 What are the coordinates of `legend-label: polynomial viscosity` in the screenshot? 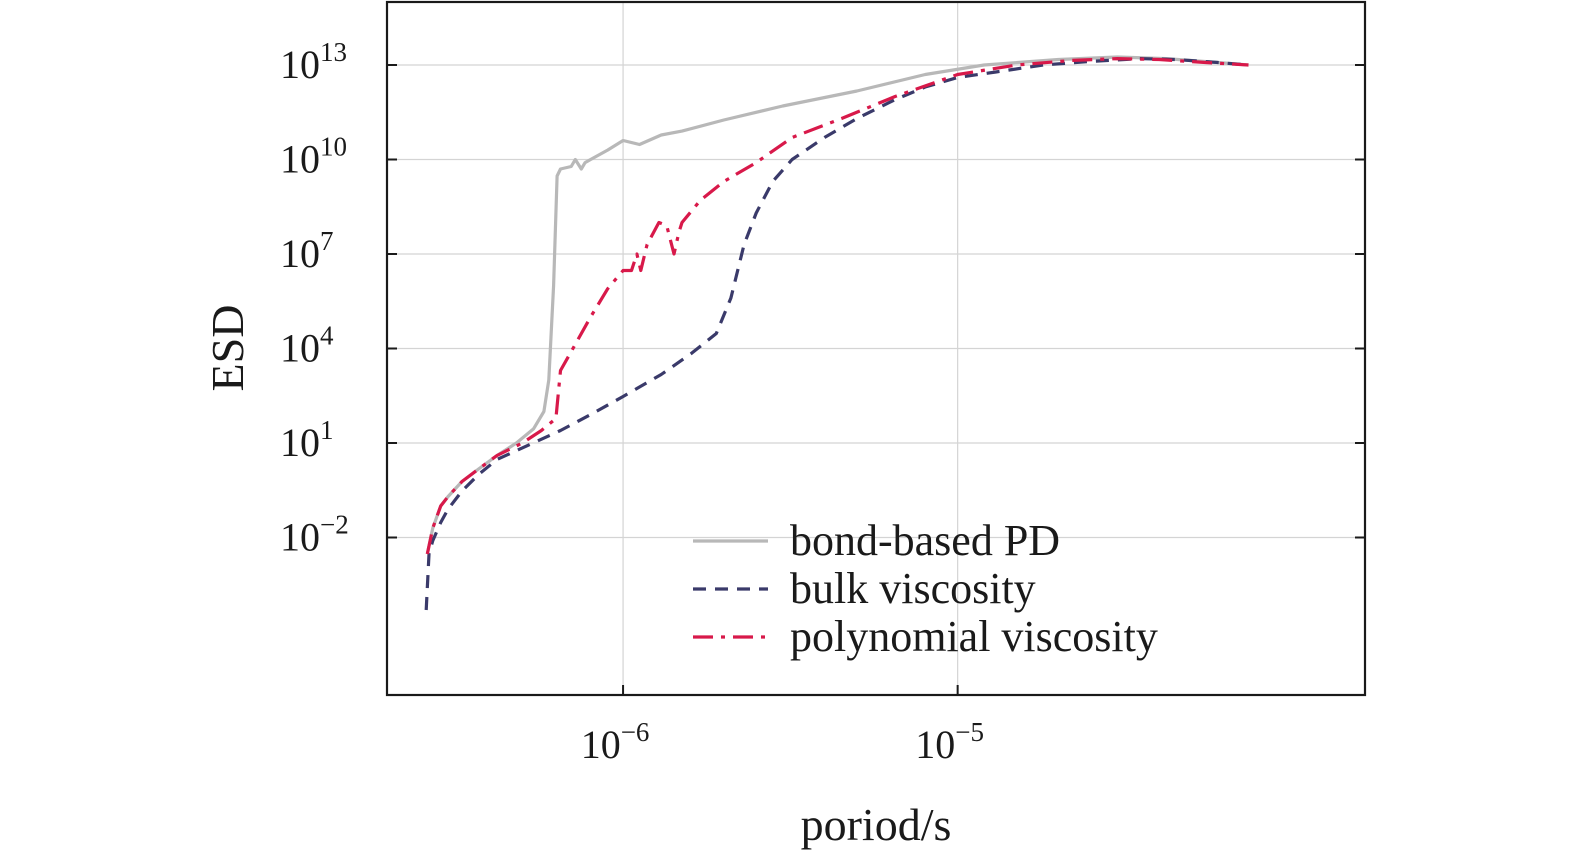 It's located at (974, 636).